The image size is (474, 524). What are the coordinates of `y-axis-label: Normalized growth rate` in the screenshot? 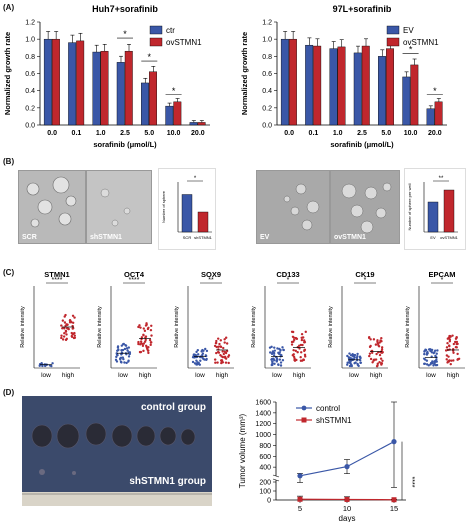 It's located at (244, 73).